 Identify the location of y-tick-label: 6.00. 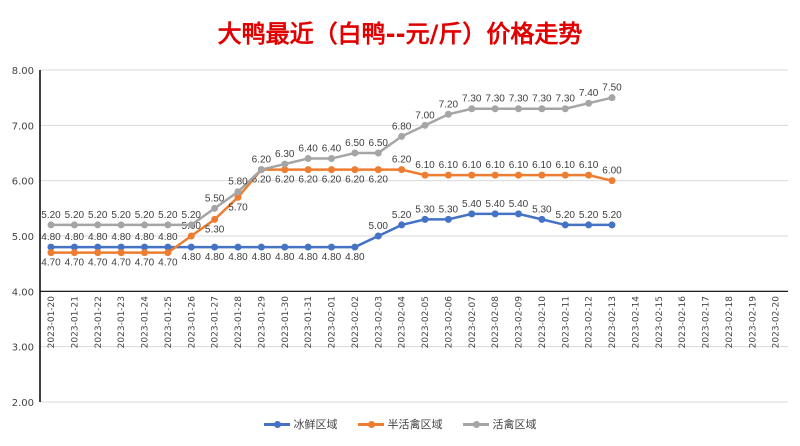
(23, 182).